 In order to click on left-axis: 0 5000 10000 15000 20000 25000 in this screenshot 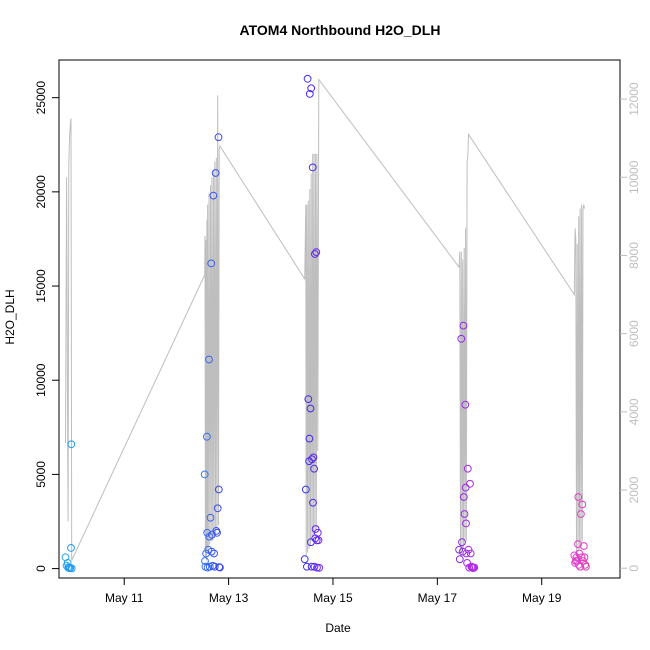, I will do `click(46, 326)`.